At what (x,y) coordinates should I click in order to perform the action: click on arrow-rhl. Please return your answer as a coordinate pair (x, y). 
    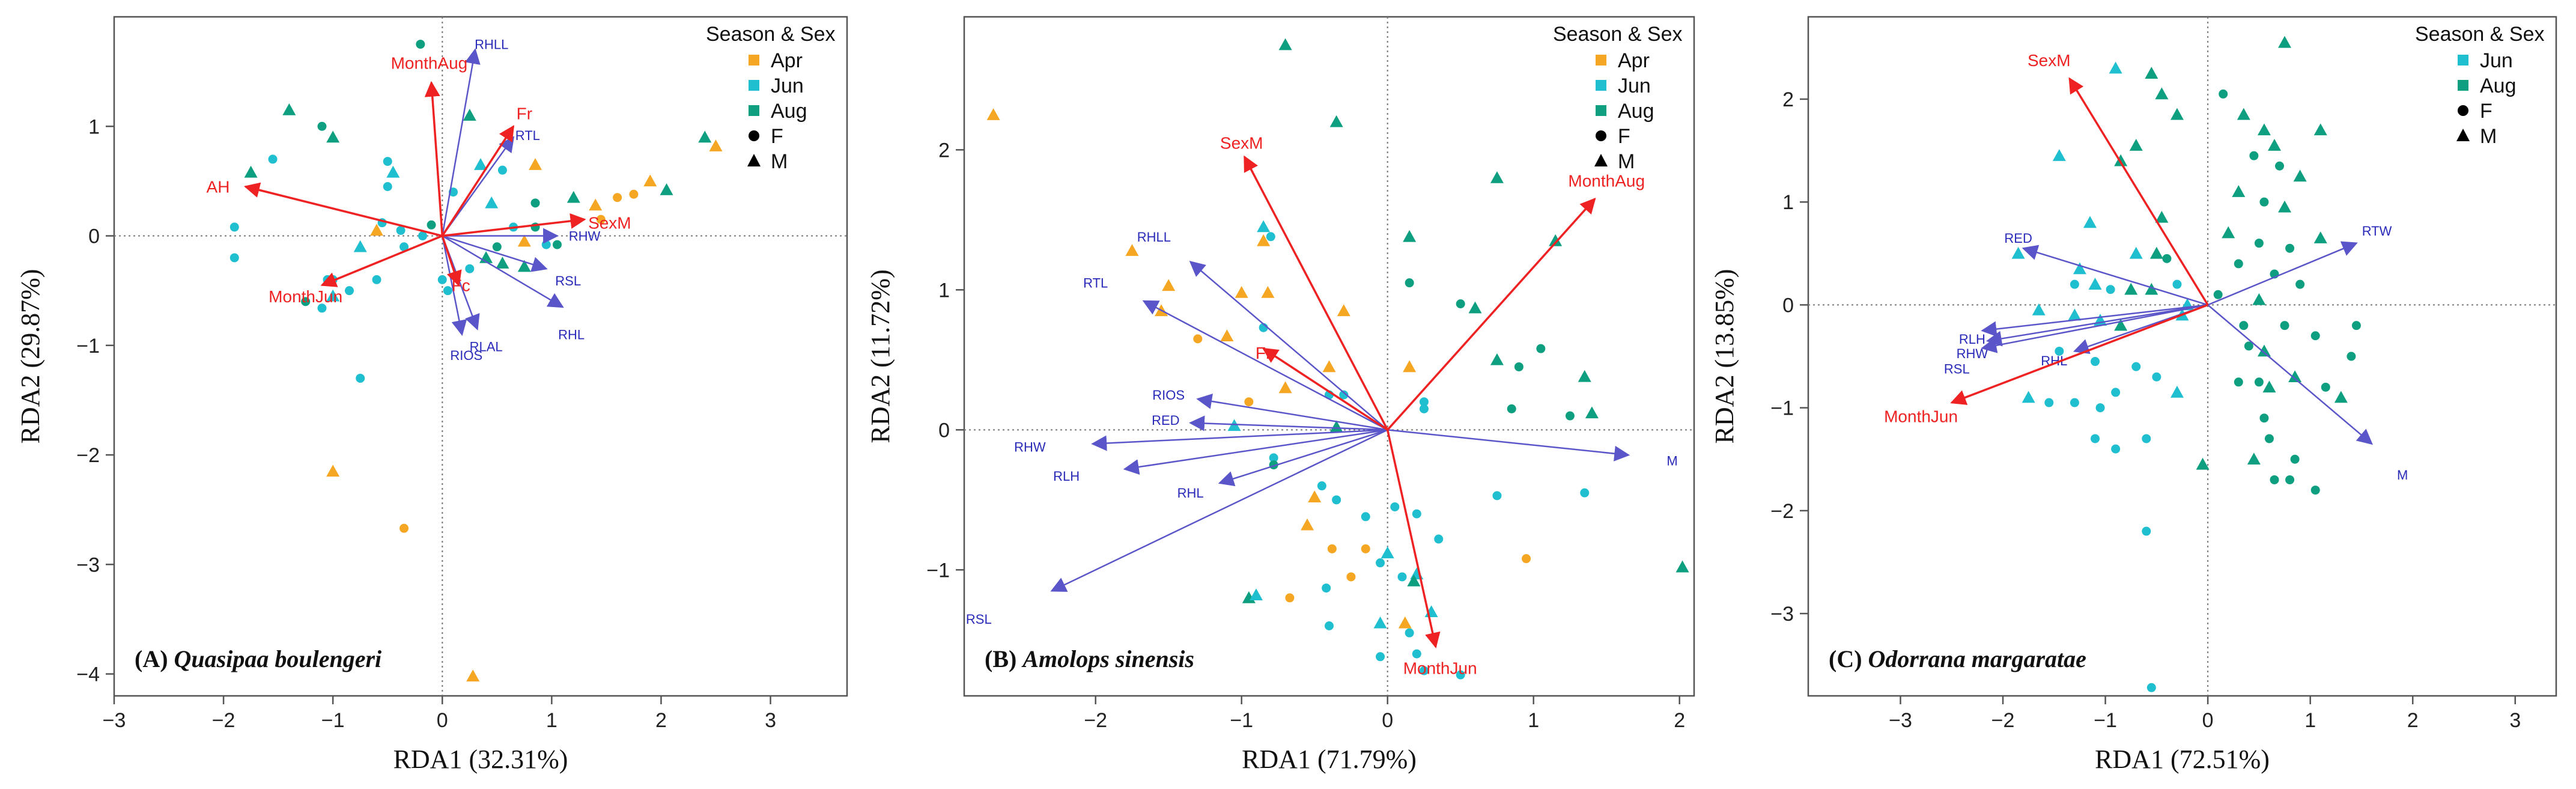
    Looking at the image, I should click on (1303, 458).